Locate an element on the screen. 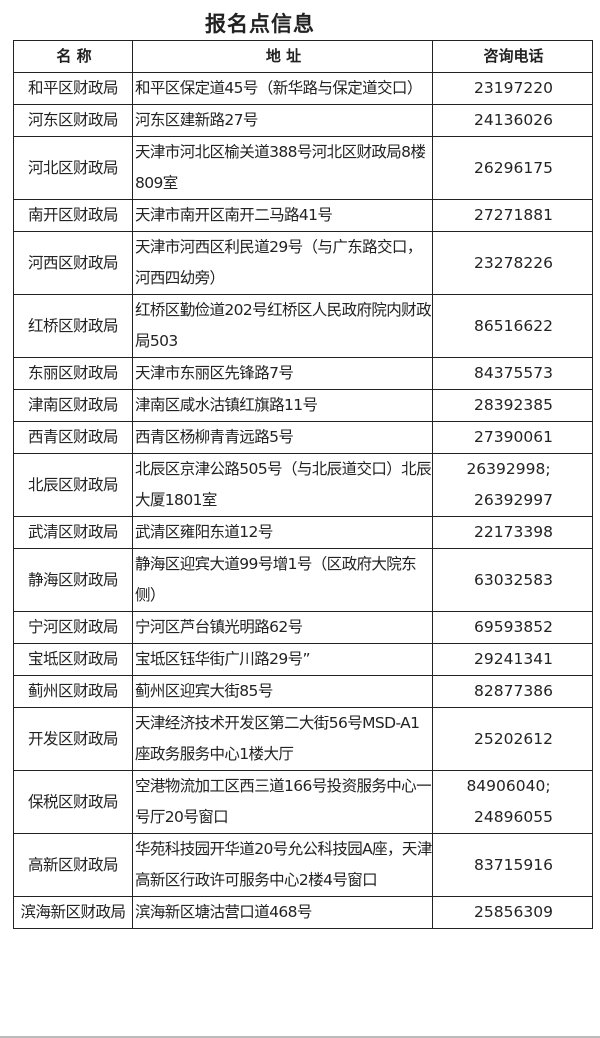  table-row: 西青区财政局 西青区杨柳青青远路5号 27390061 is located at coordinates (303, 437).